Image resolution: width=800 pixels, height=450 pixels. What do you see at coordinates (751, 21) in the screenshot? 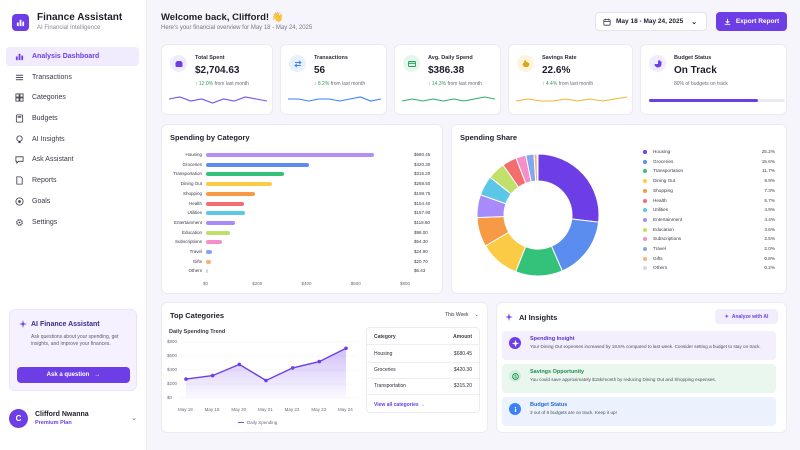
I see `export-report-button: Export Report` at bounding box center [751, 21].